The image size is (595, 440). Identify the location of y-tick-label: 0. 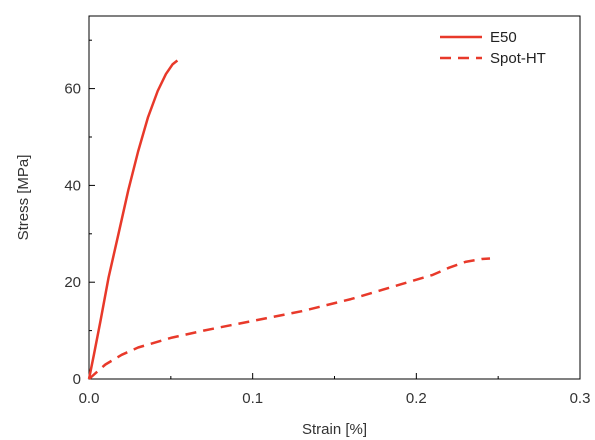
(77, 379).